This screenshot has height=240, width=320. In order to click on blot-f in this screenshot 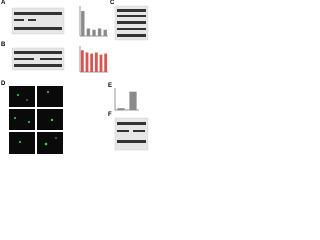, I will do `click(131, 134)`.